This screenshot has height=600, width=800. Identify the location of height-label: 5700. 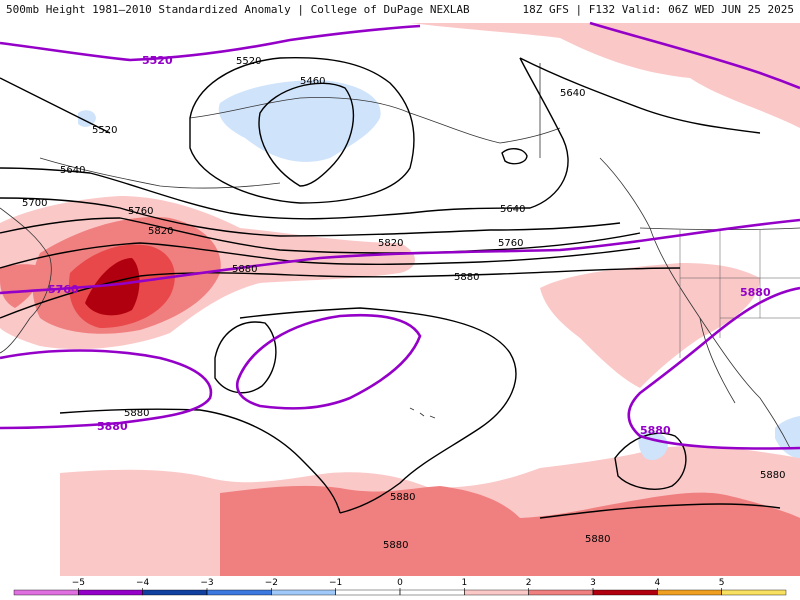
(34, 203).